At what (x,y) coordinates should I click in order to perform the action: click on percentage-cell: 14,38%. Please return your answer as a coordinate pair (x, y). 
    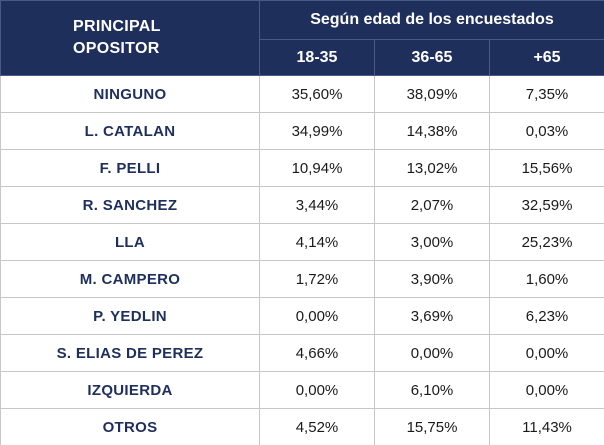
    Looking at the image, I should click on (432, 131).